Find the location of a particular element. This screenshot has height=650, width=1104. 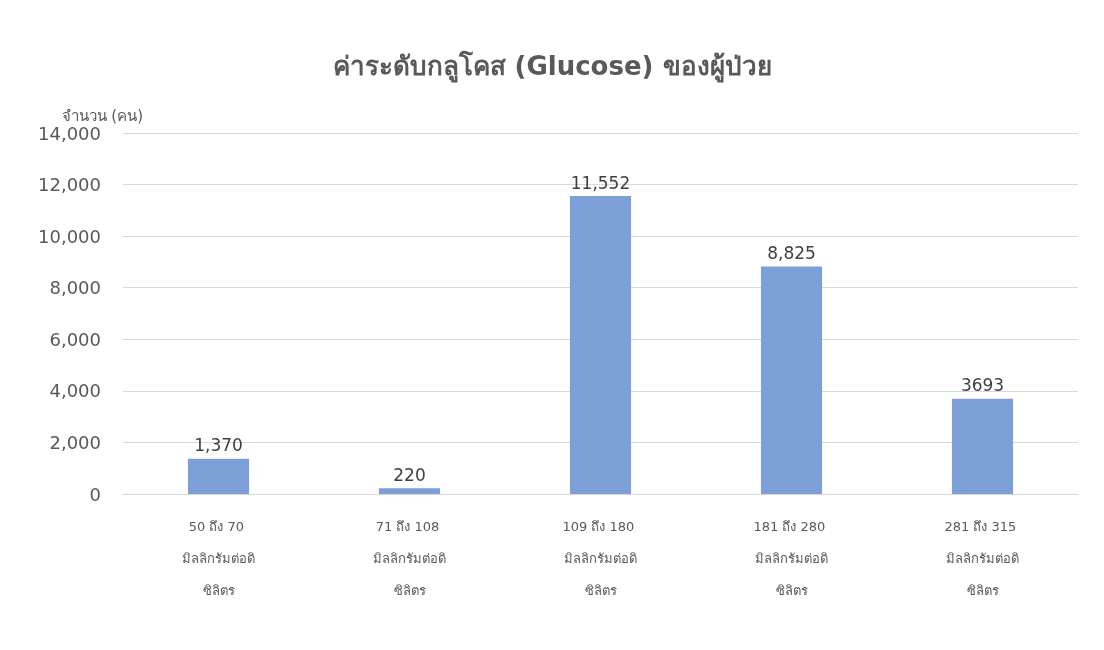

y-tick-label: 2,000 is located at coordinates (75, 442).